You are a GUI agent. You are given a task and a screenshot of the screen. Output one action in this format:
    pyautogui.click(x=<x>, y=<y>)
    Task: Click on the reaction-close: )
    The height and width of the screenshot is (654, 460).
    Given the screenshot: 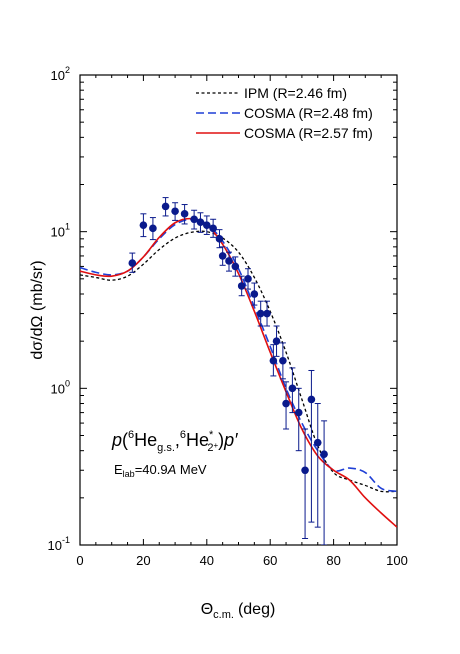 What is the action you would take?
    pyautogui.click(x=221, y=440)
    